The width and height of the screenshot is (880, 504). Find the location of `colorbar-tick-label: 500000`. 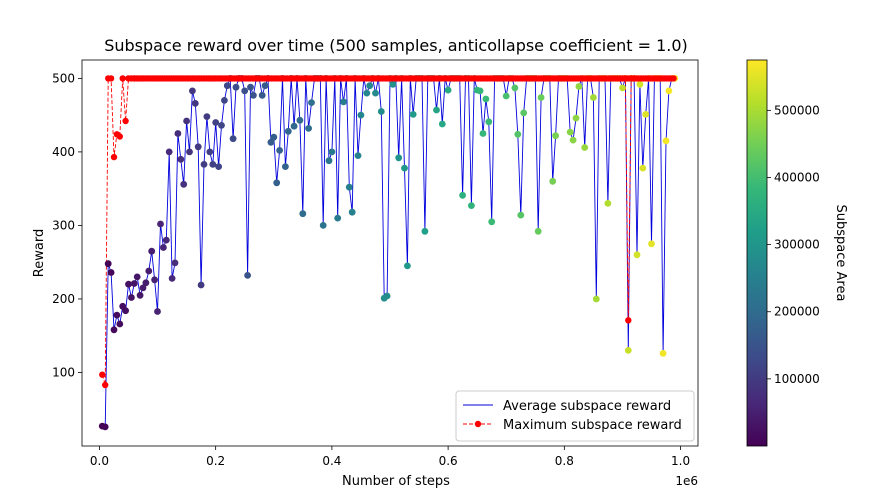

colorbar-tick-label: 500000 is located at coordinates (797, 110).